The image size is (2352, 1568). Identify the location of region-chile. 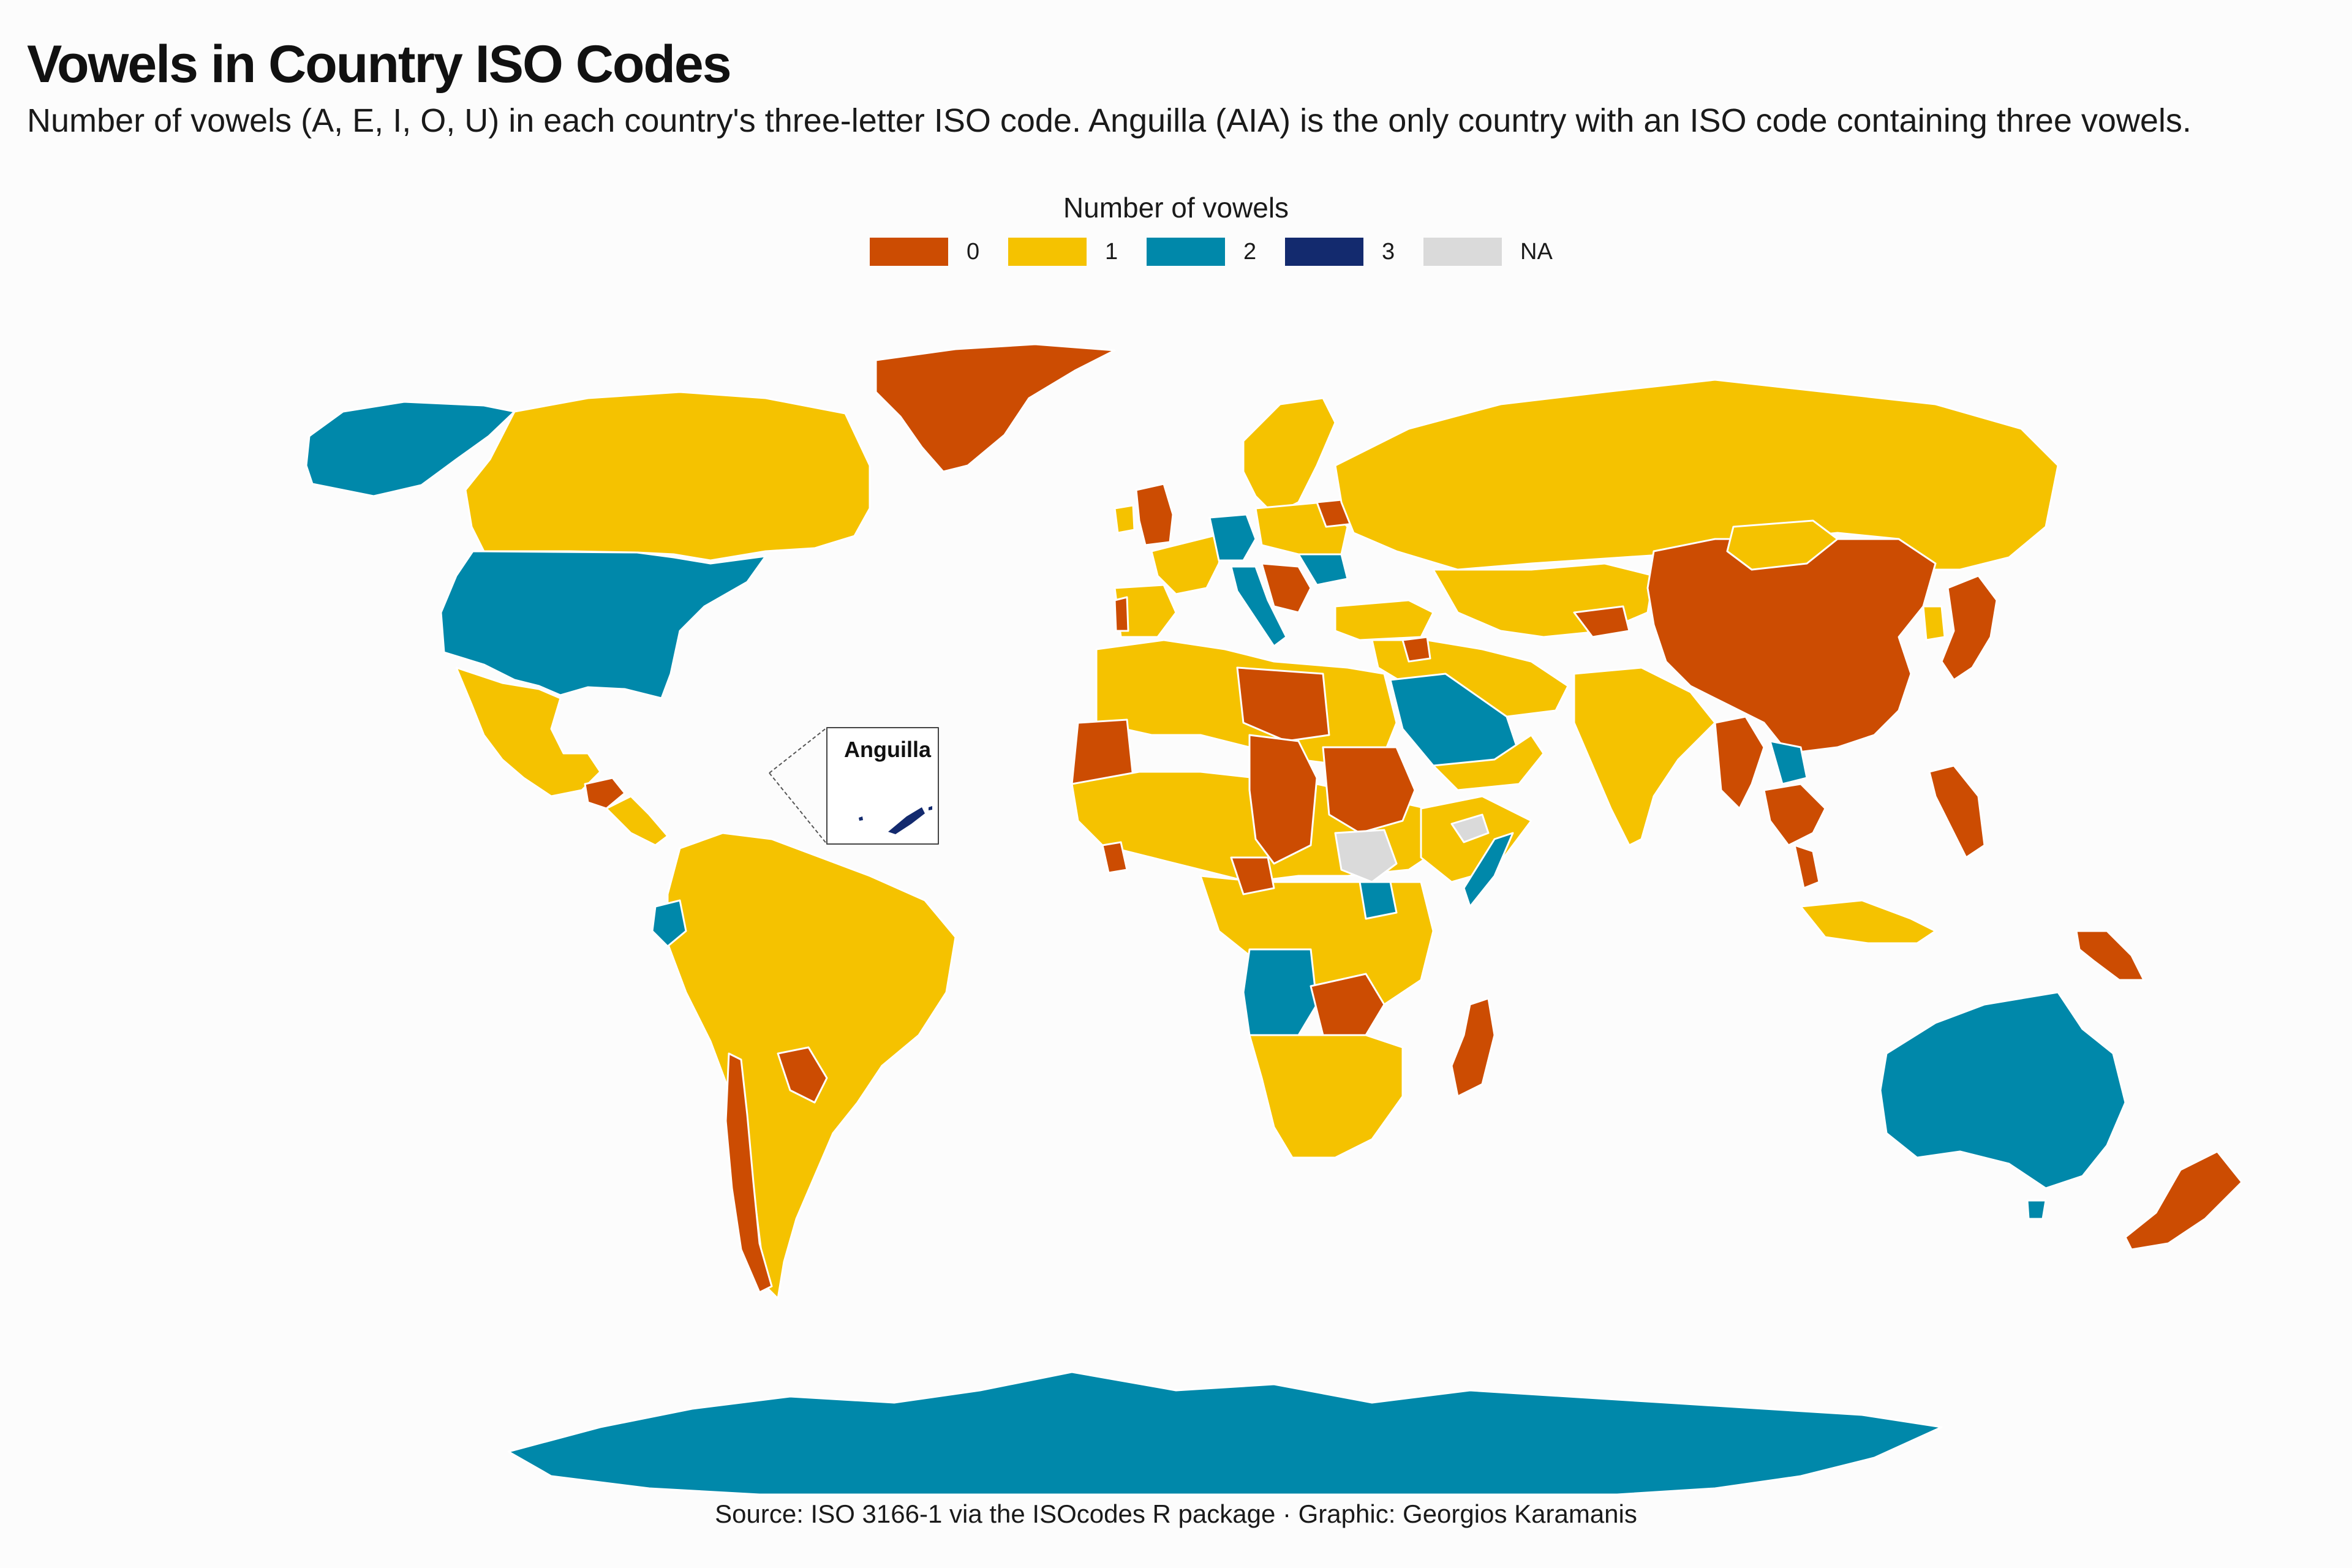
(749, 1173).